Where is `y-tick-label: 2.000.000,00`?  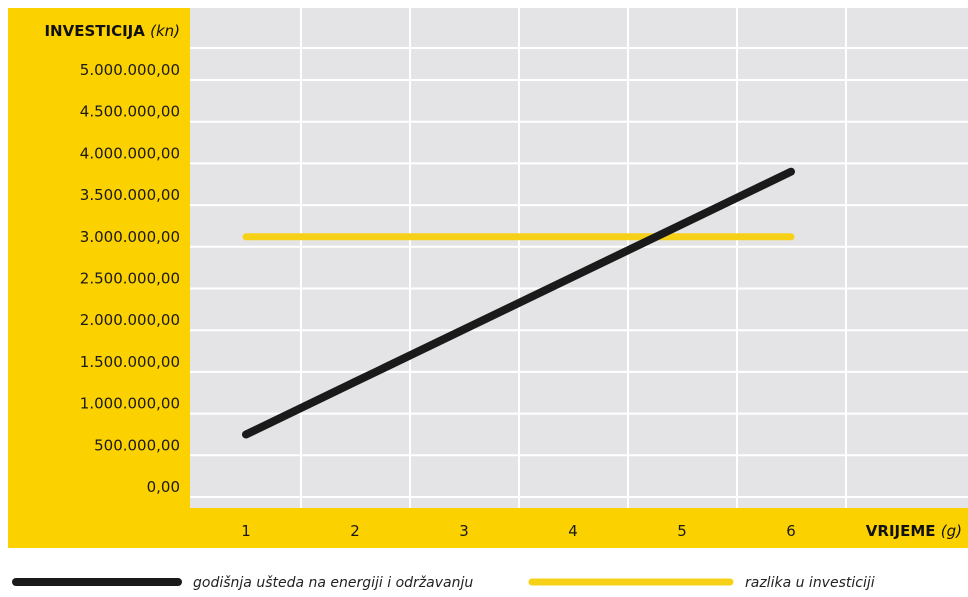
y-tick-label: 2.000.000,00 is located at coordinates (130, 320).